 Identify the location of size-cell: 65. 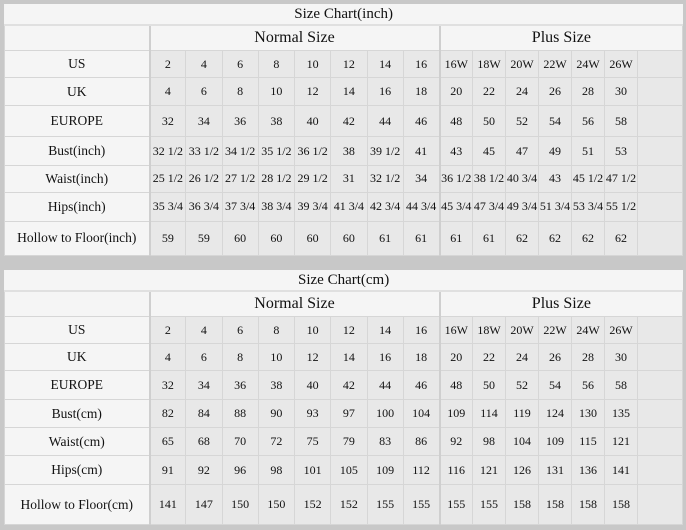
(167, 441).